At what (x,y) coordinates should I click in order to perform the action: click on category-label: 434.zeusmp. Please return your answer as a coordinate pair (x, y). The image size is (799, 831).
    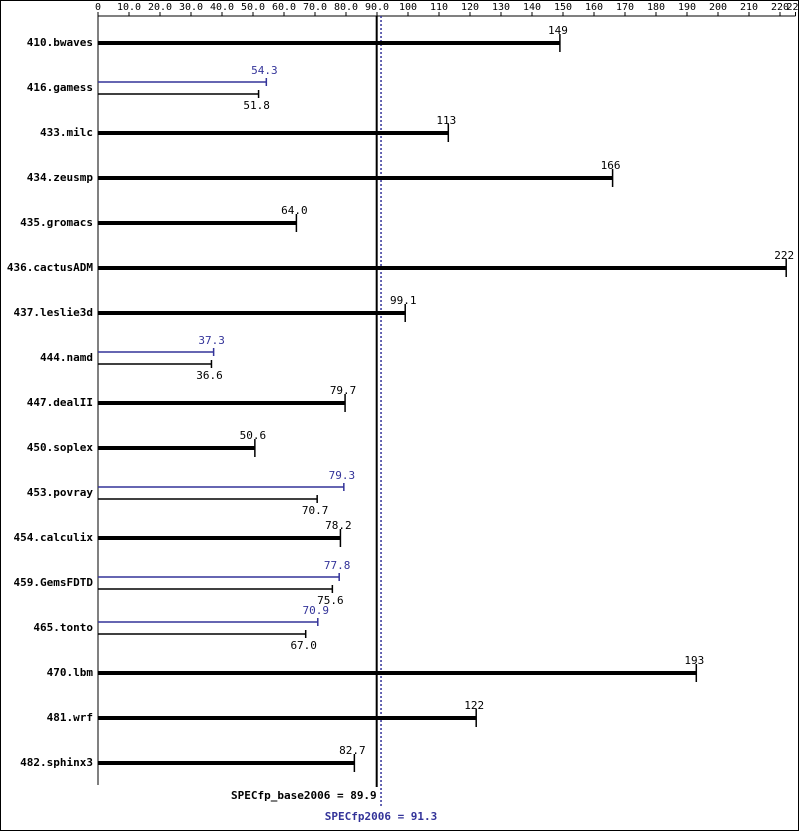
    Looking at the image, I should click on (60, 177).